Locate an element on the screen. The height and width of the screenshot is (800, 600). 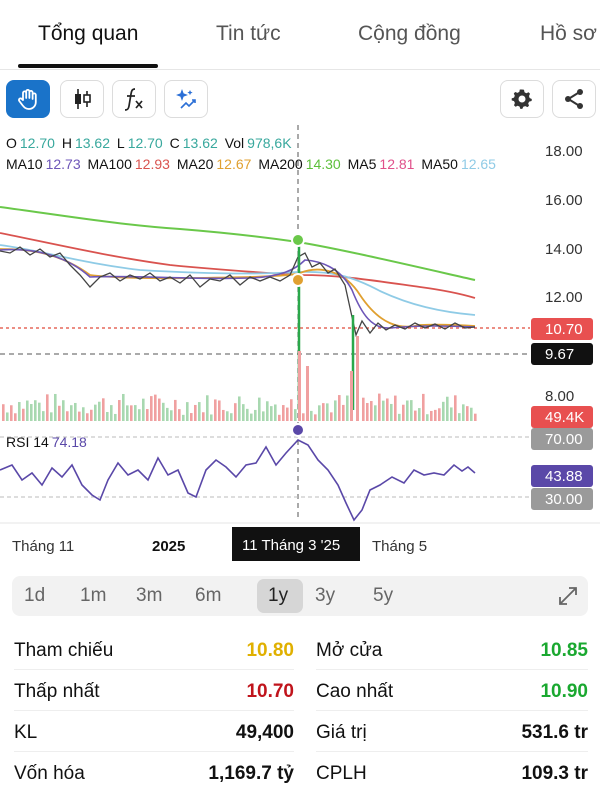
stat-value: 49,400 is located at coordinates (264, 732).